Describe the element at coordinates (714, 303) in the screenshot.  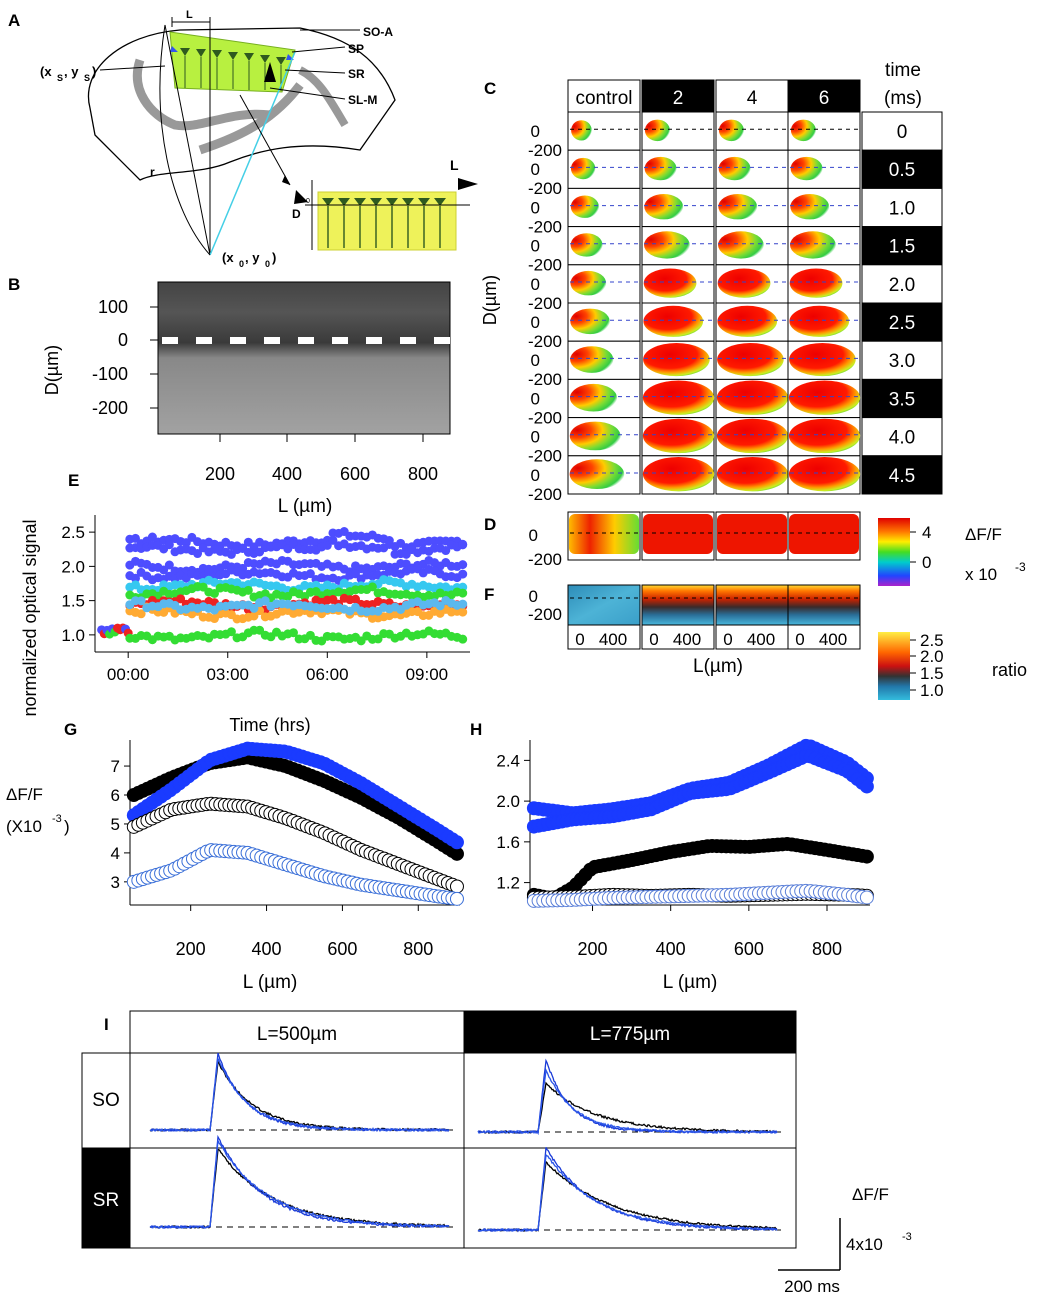
I see `c-map-grid` at that location.